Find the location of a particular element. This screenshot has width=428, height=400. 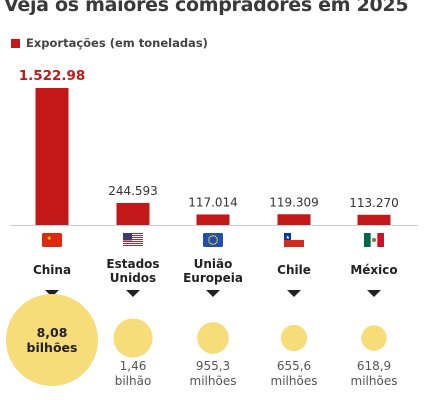

bubble-value-label: 618,9 is located at coordinates (374, 366).